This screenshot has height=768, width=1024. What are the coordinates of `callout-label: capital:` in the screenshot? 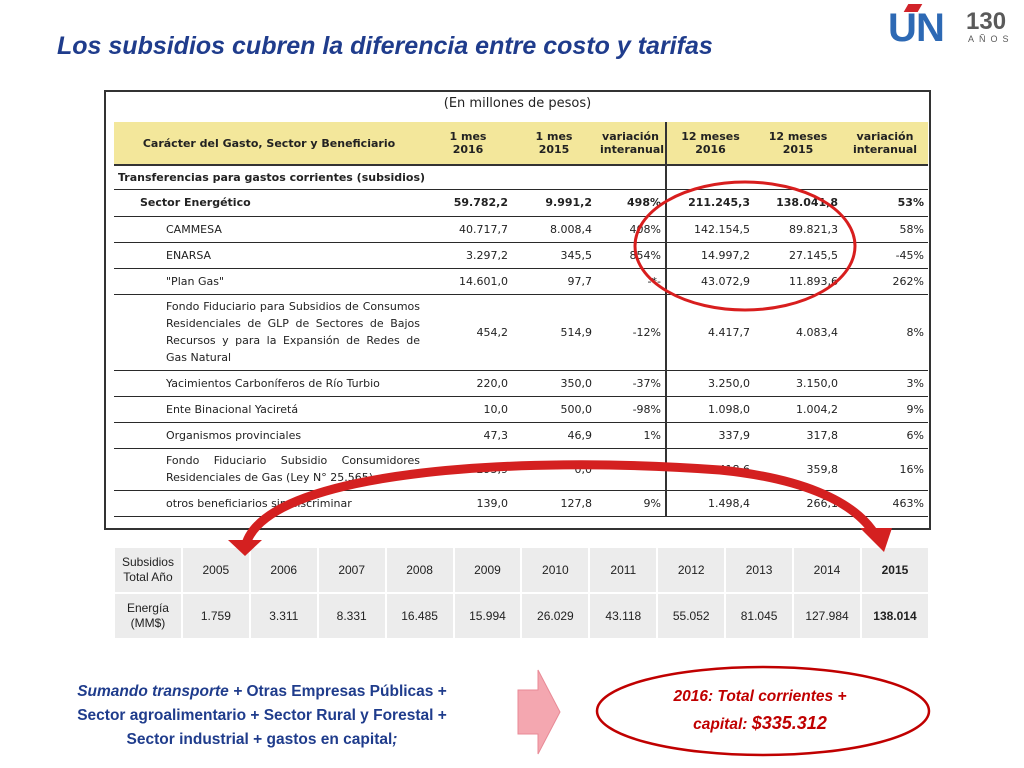 It's located at (722, 724).